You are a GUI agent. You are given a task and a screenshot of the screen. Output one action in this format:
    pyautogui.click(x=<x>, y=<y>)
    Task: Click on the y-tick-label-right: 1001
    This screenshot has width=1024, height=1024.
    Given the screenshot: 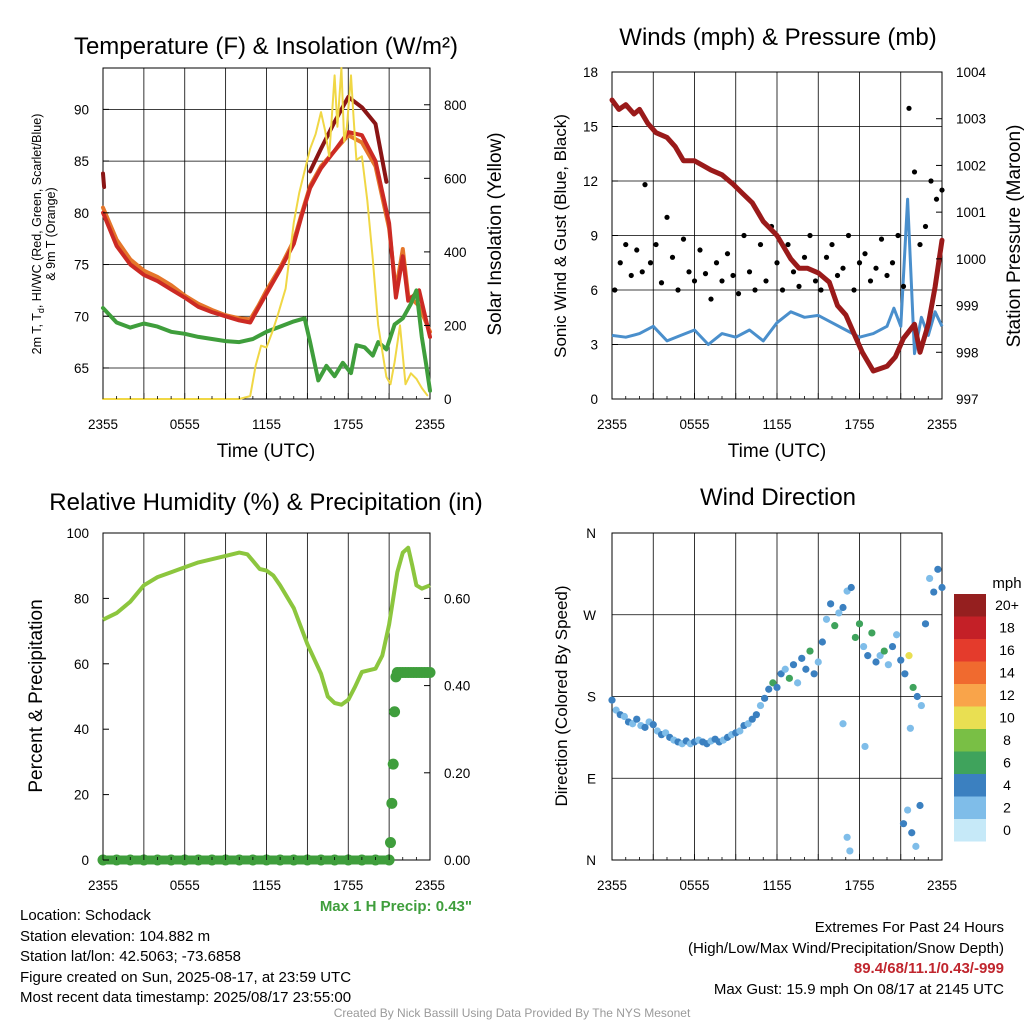 What is the action you would take?
    pyautogui.click(x=971, y=212)
    